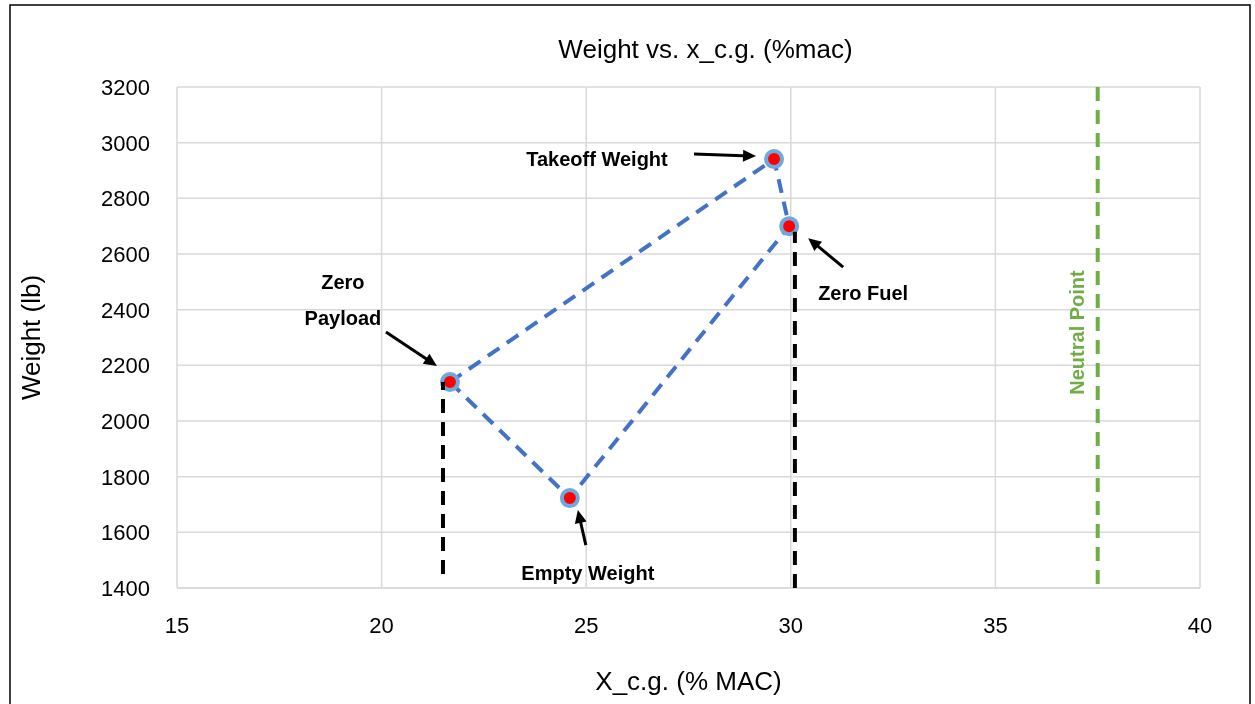 Image resolution: width=1255 pixels, height=704 pixels. What do you see at coordinates (705, 49) in the screenshot?
I see `chart-title: Weight vs. x_c.g. (%mac)` at bounding box center [705, 49].